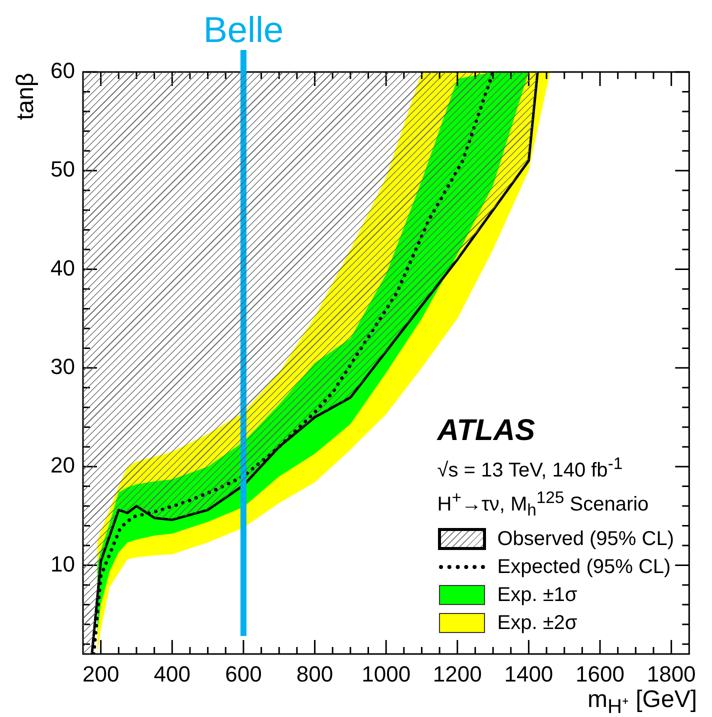  Describe the element at coordinates (315, 673) in the screenshot. I see `x-tick-label: 800` at that location.